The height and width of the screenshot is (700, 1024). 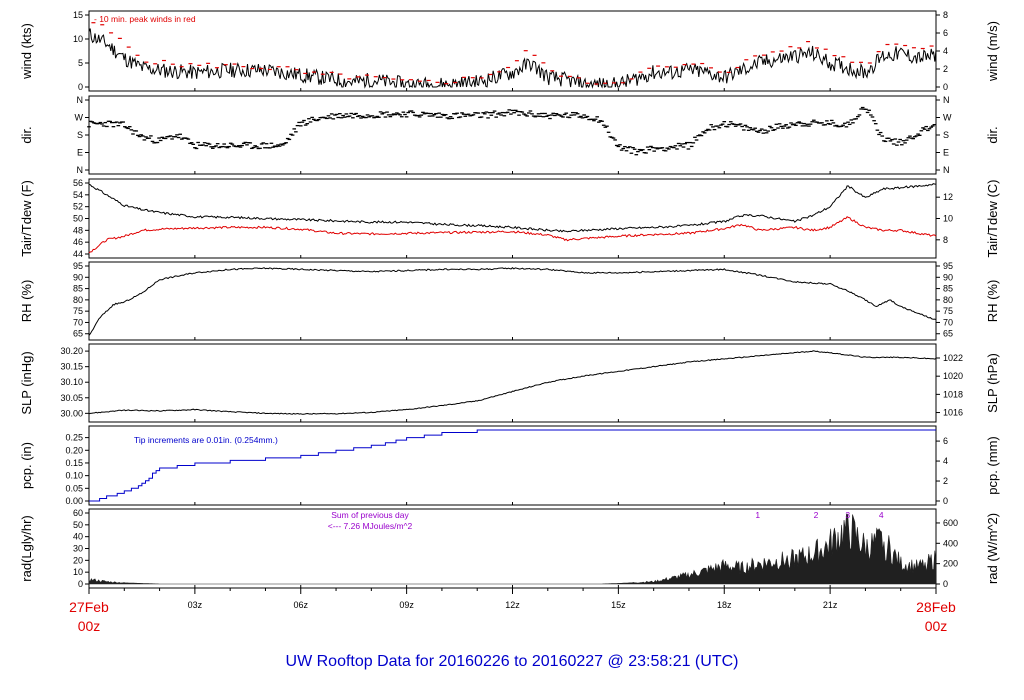 What do you see at coordinates (992, 548) in the screenshot?
I see `y-axis-label-right: rad (W/m^2)` at bounding box center [992, 548].